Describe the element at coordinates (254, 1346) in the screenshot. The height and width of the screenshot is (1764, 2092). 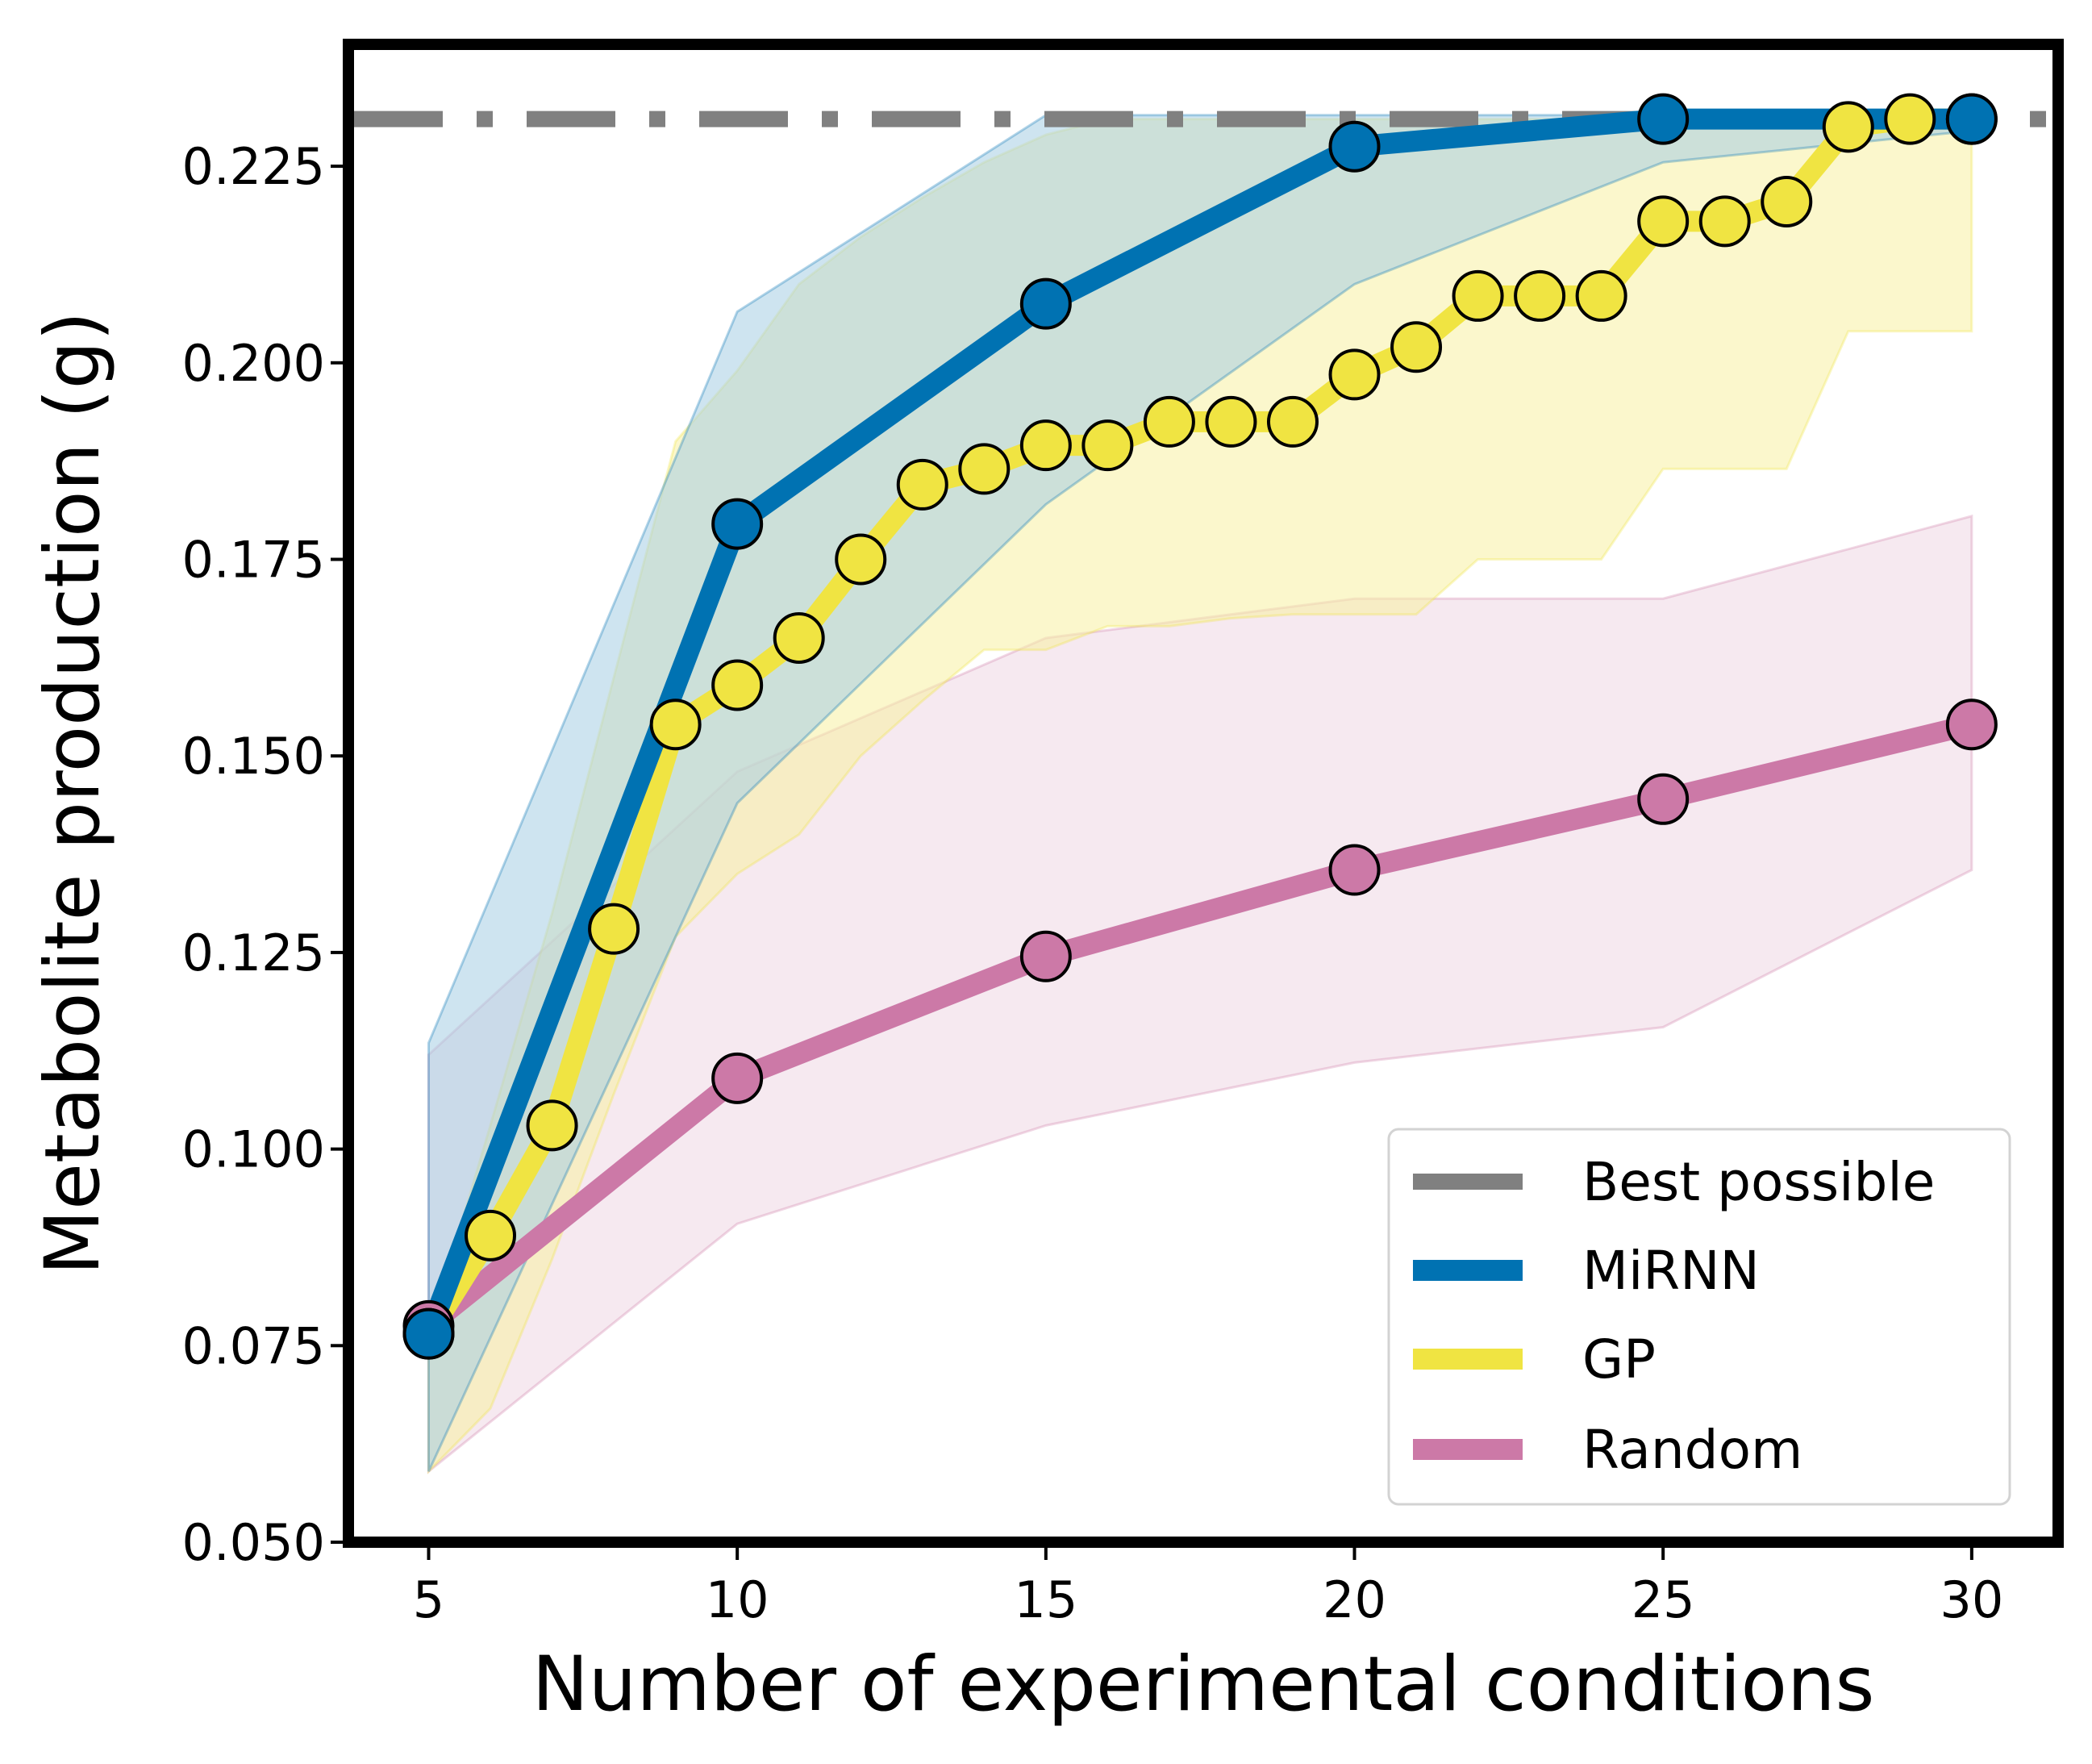
I see `y-tick-label: 0.075` at that location.